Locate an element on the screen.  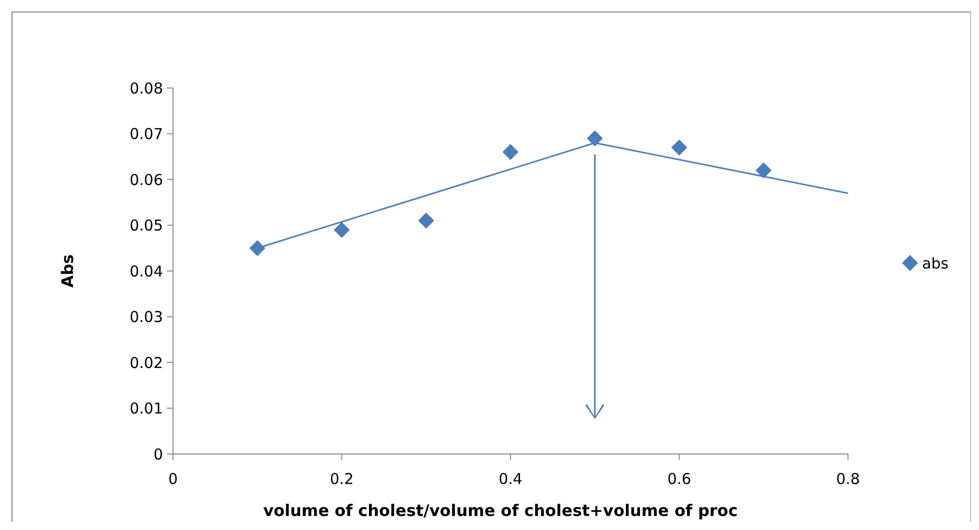
legend-label: abs is located at coordinates (935, 263).